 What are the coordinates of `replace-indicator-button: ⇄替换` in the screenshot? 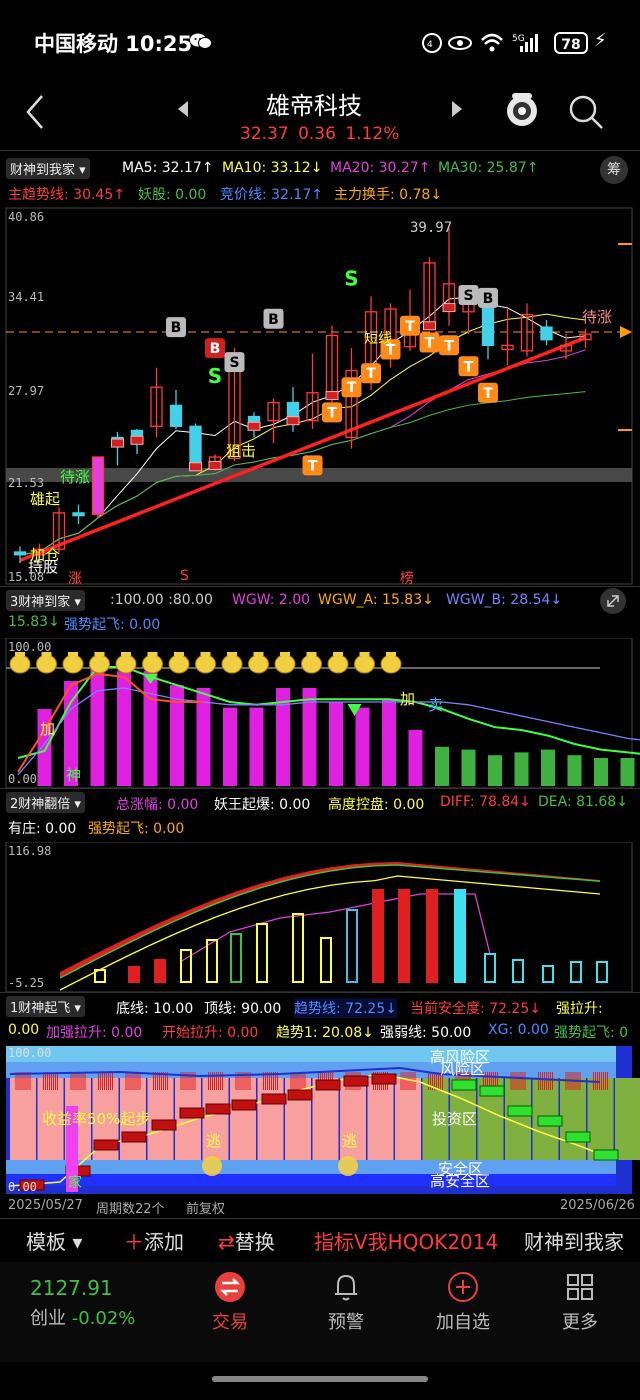 It's located at (246, 1240).